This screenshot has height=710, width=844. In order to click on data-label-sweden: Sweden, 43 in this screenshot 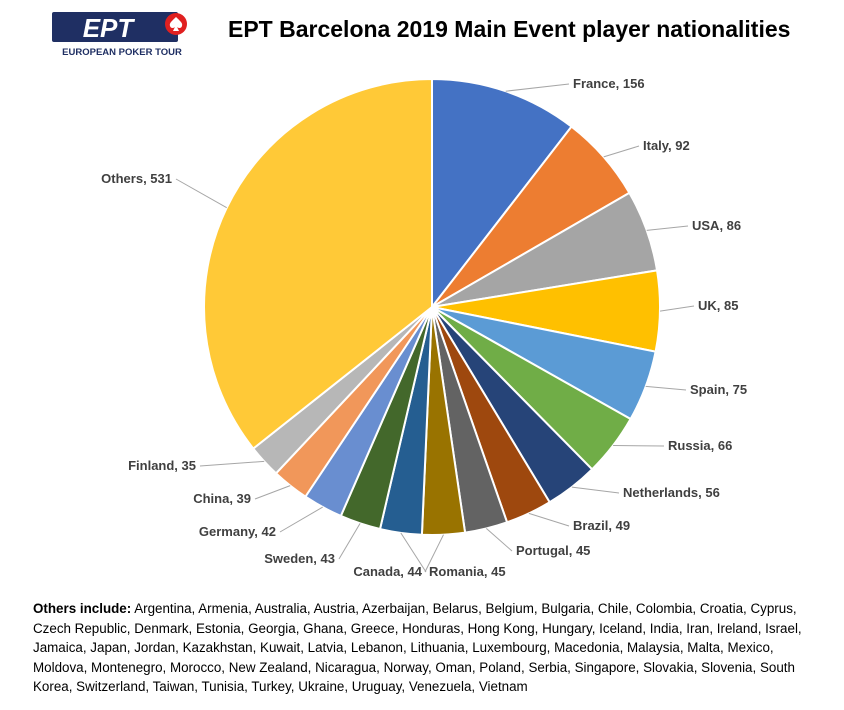, I will do `click(299, 558)`.